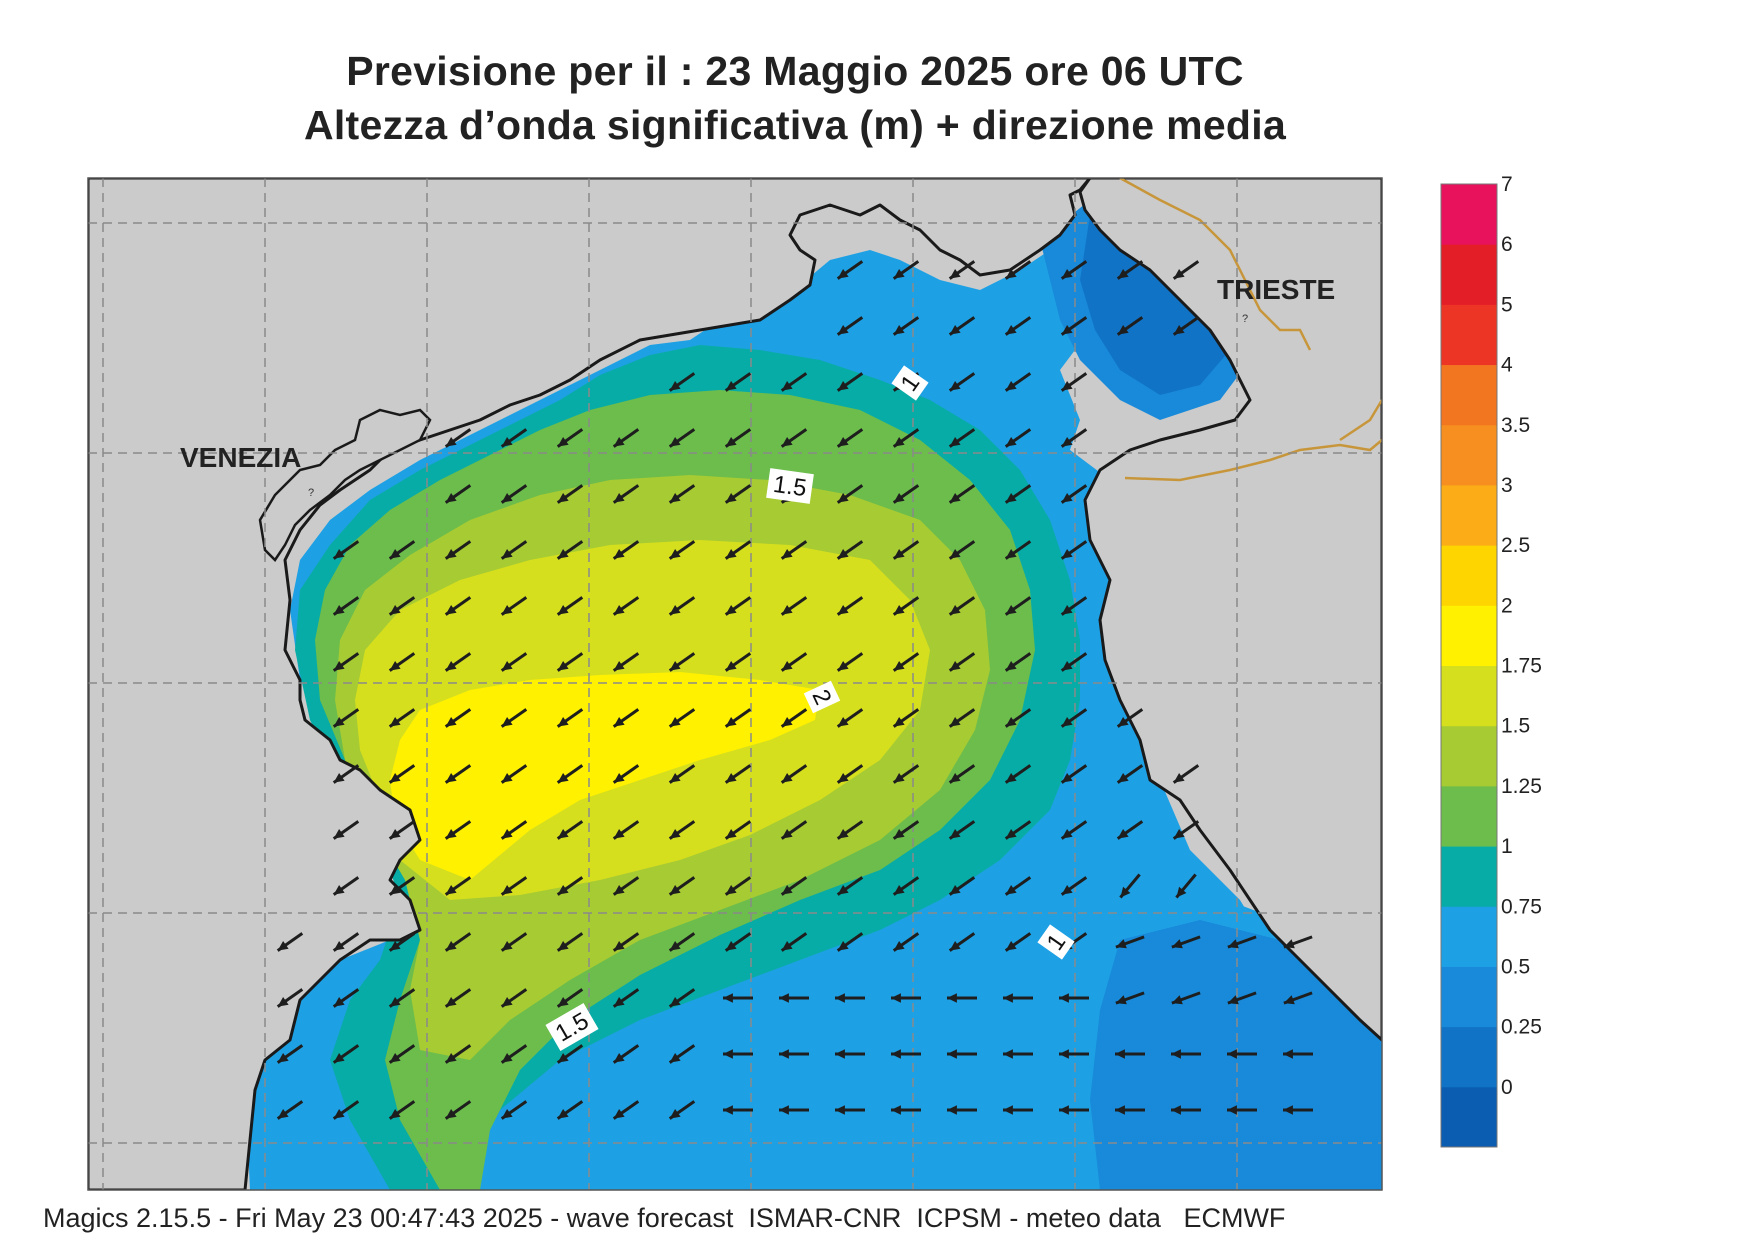 The image size is (1755, 1242). What do you see at coordinates (1507, 244) in the screenshot?
I see `colorbar-tick-label: 6` at bounding box center [1507, 244].